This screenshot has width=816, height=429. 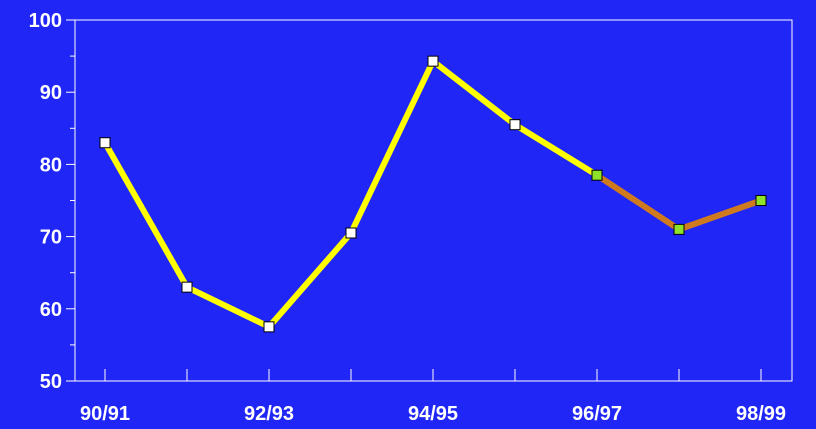 I want to click on x-tick-label: 94/95, so click(x=433, y=414).